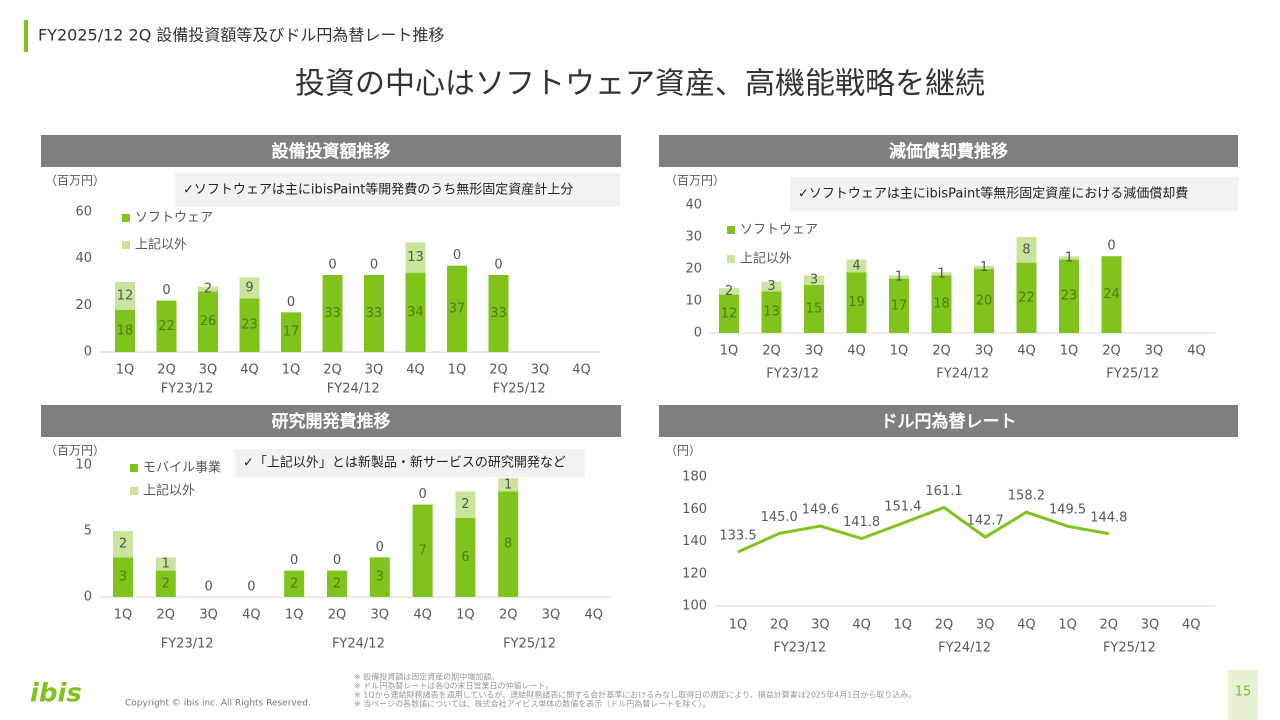 Image resolution: width=1280 pixels, height=720 pixels. Describe the element at coordinates (291, 332) in the screenshot. I see `data-label: 17` at that location.